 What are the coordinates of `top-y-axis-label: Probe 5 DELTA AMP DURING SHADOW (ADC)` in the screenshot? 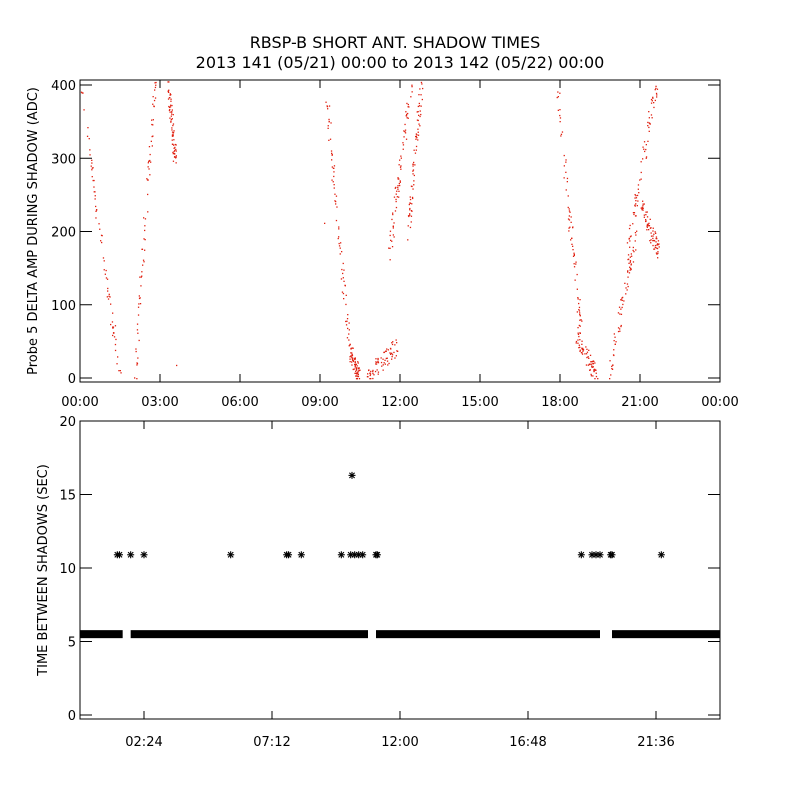 It's located at (33, 231).